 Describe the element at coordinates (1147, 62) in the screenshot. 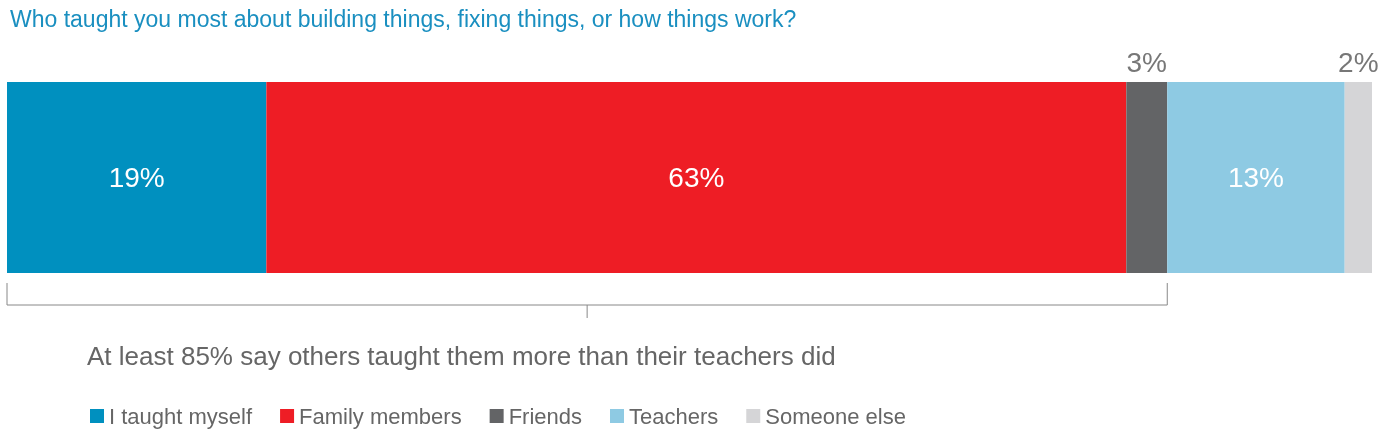

I see `data-label: 3%` at that location.